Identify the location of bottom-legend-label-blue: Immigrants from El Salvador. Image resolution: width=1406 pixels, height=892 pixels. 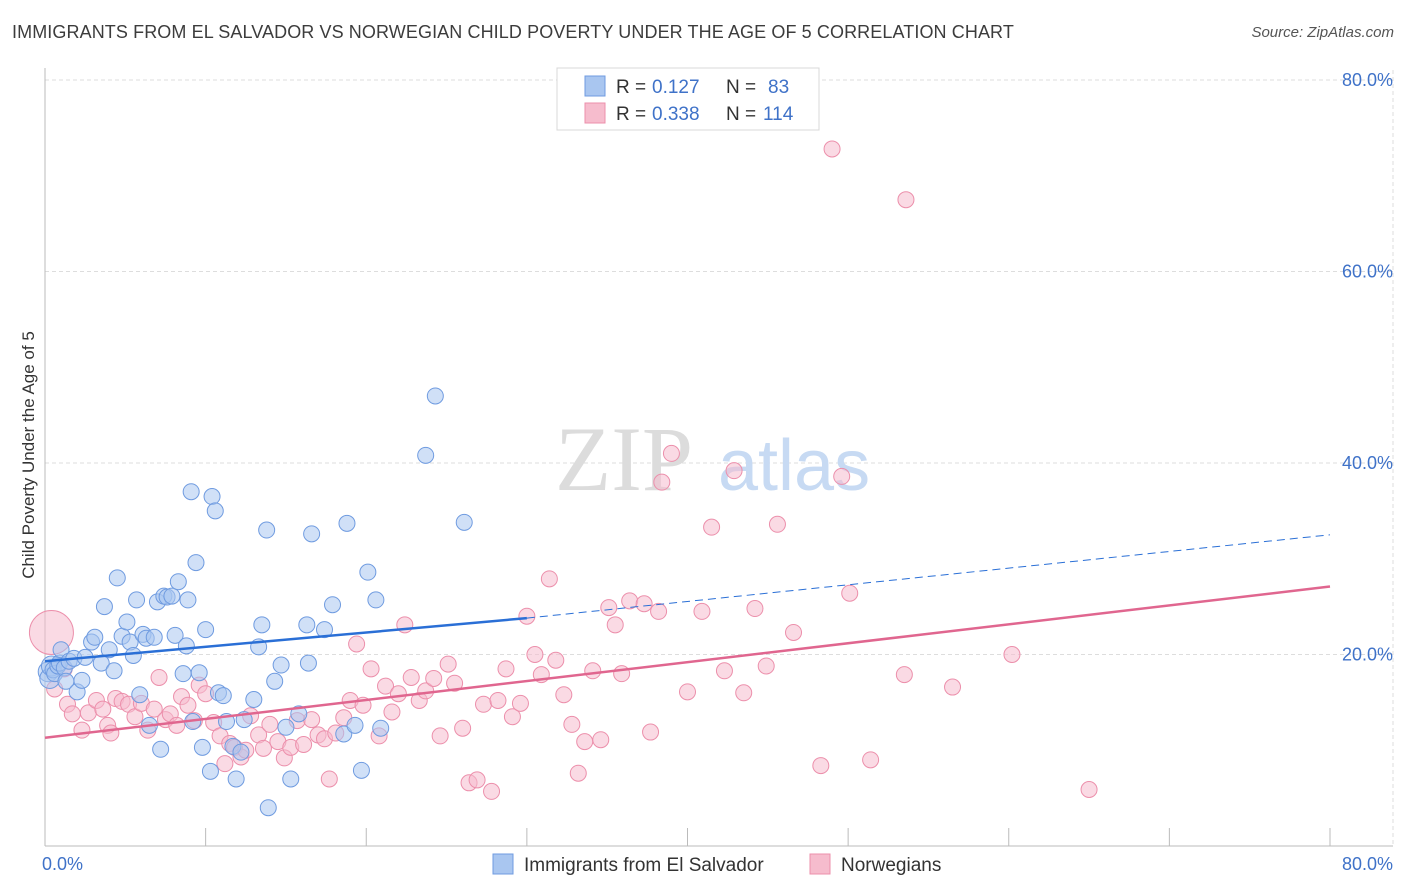
(644, 865).